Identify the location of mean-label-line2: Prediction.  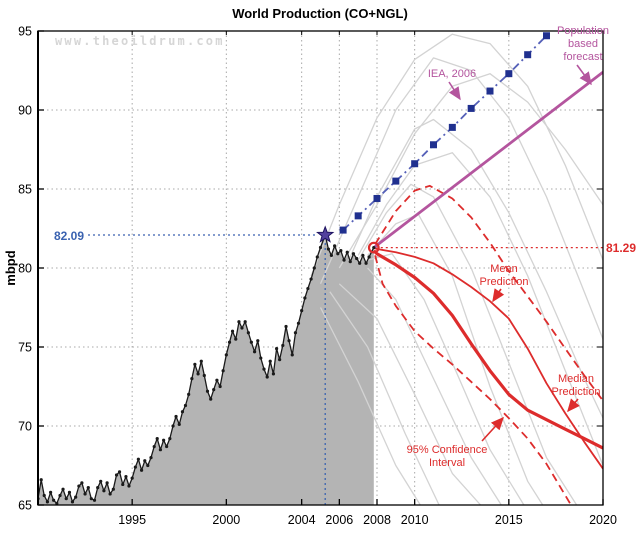
(504, 282).